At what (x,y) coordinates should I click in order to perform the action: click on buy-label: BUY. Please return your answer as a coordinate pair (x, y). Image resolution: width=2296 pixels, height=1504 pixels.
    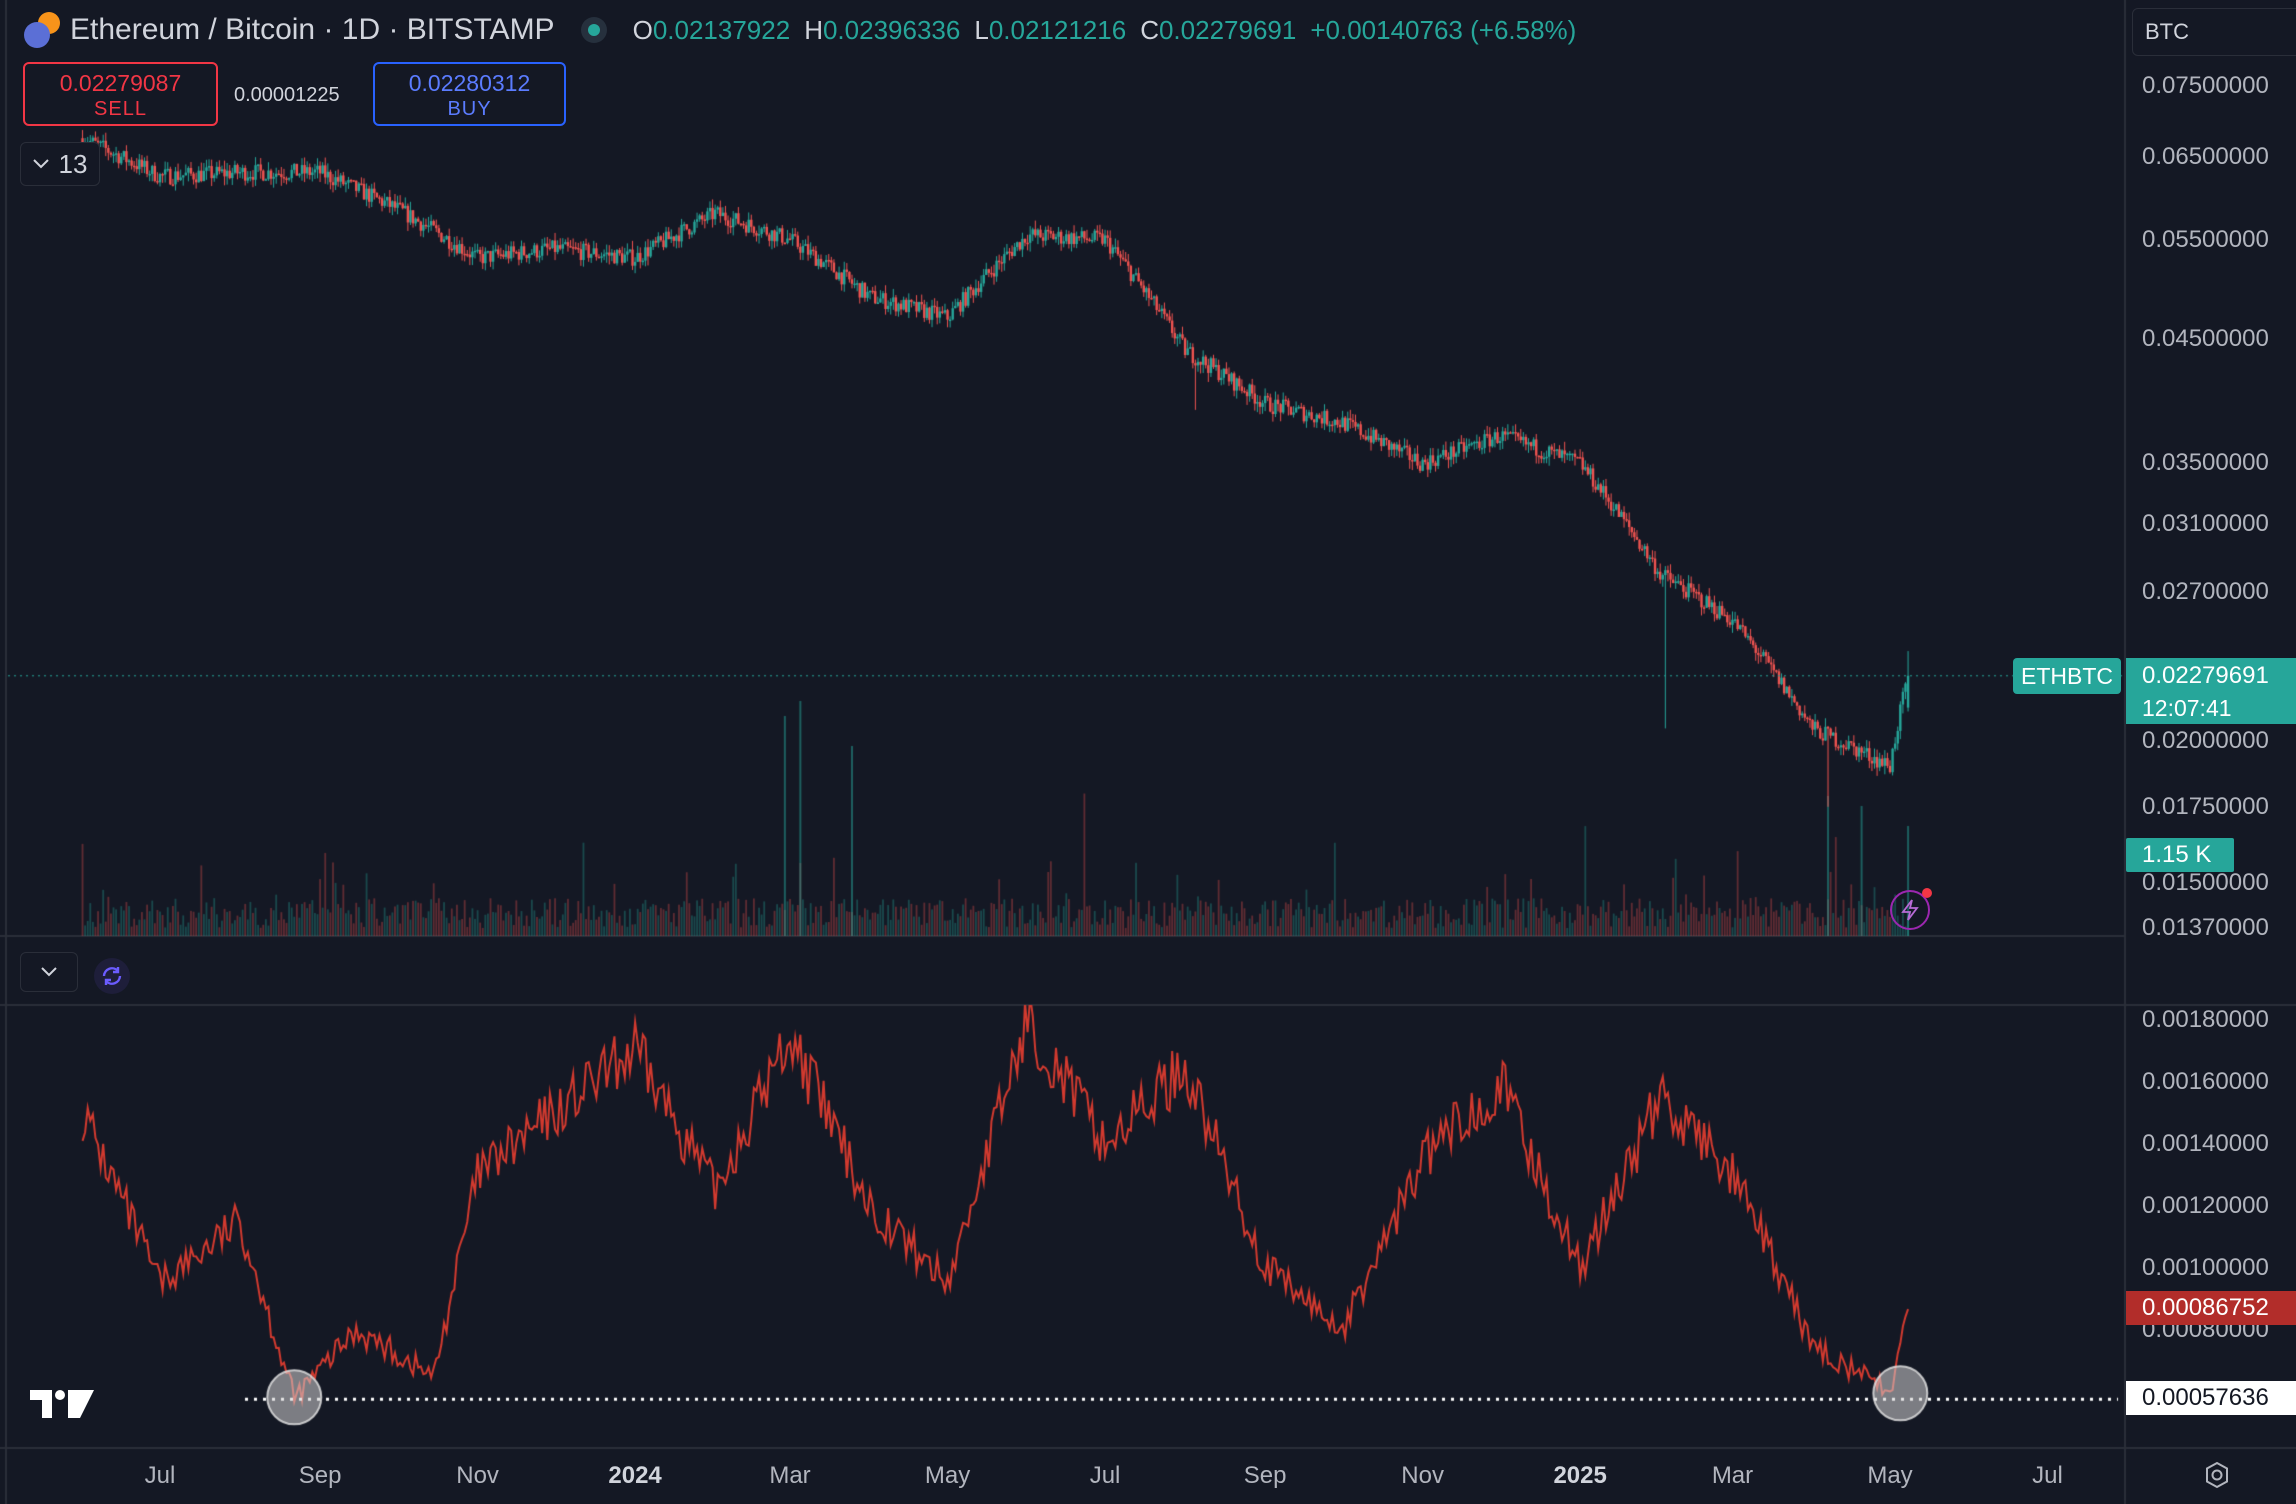
    Looking at the image, I should click on (469, 109).